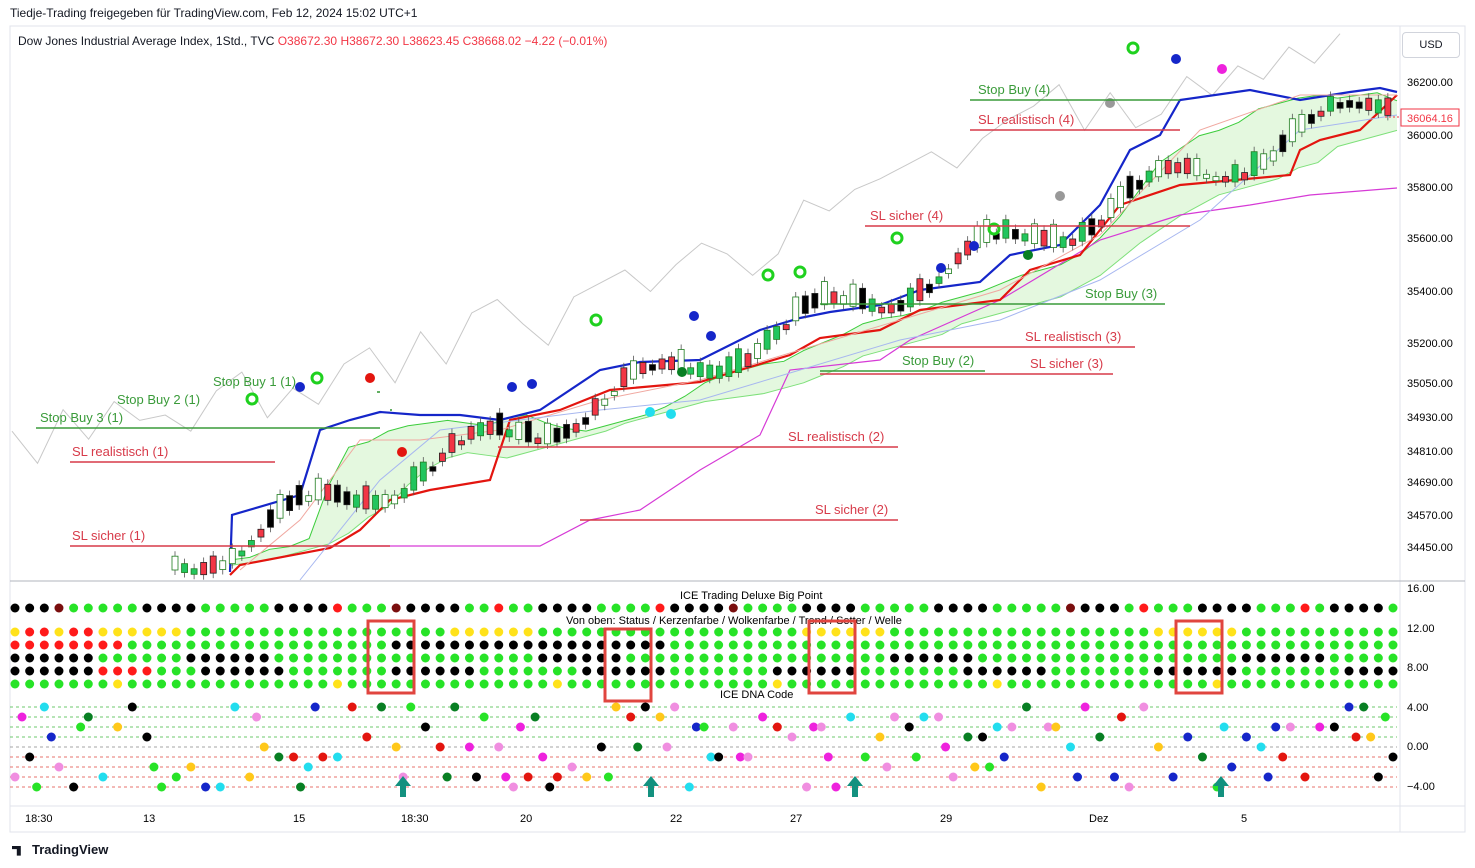 The image size is (1475, 868). What do you see at coordinates (1431, 45) in the screenshot?
I see `currency-button: USD` at bounding box center [1431, 45].